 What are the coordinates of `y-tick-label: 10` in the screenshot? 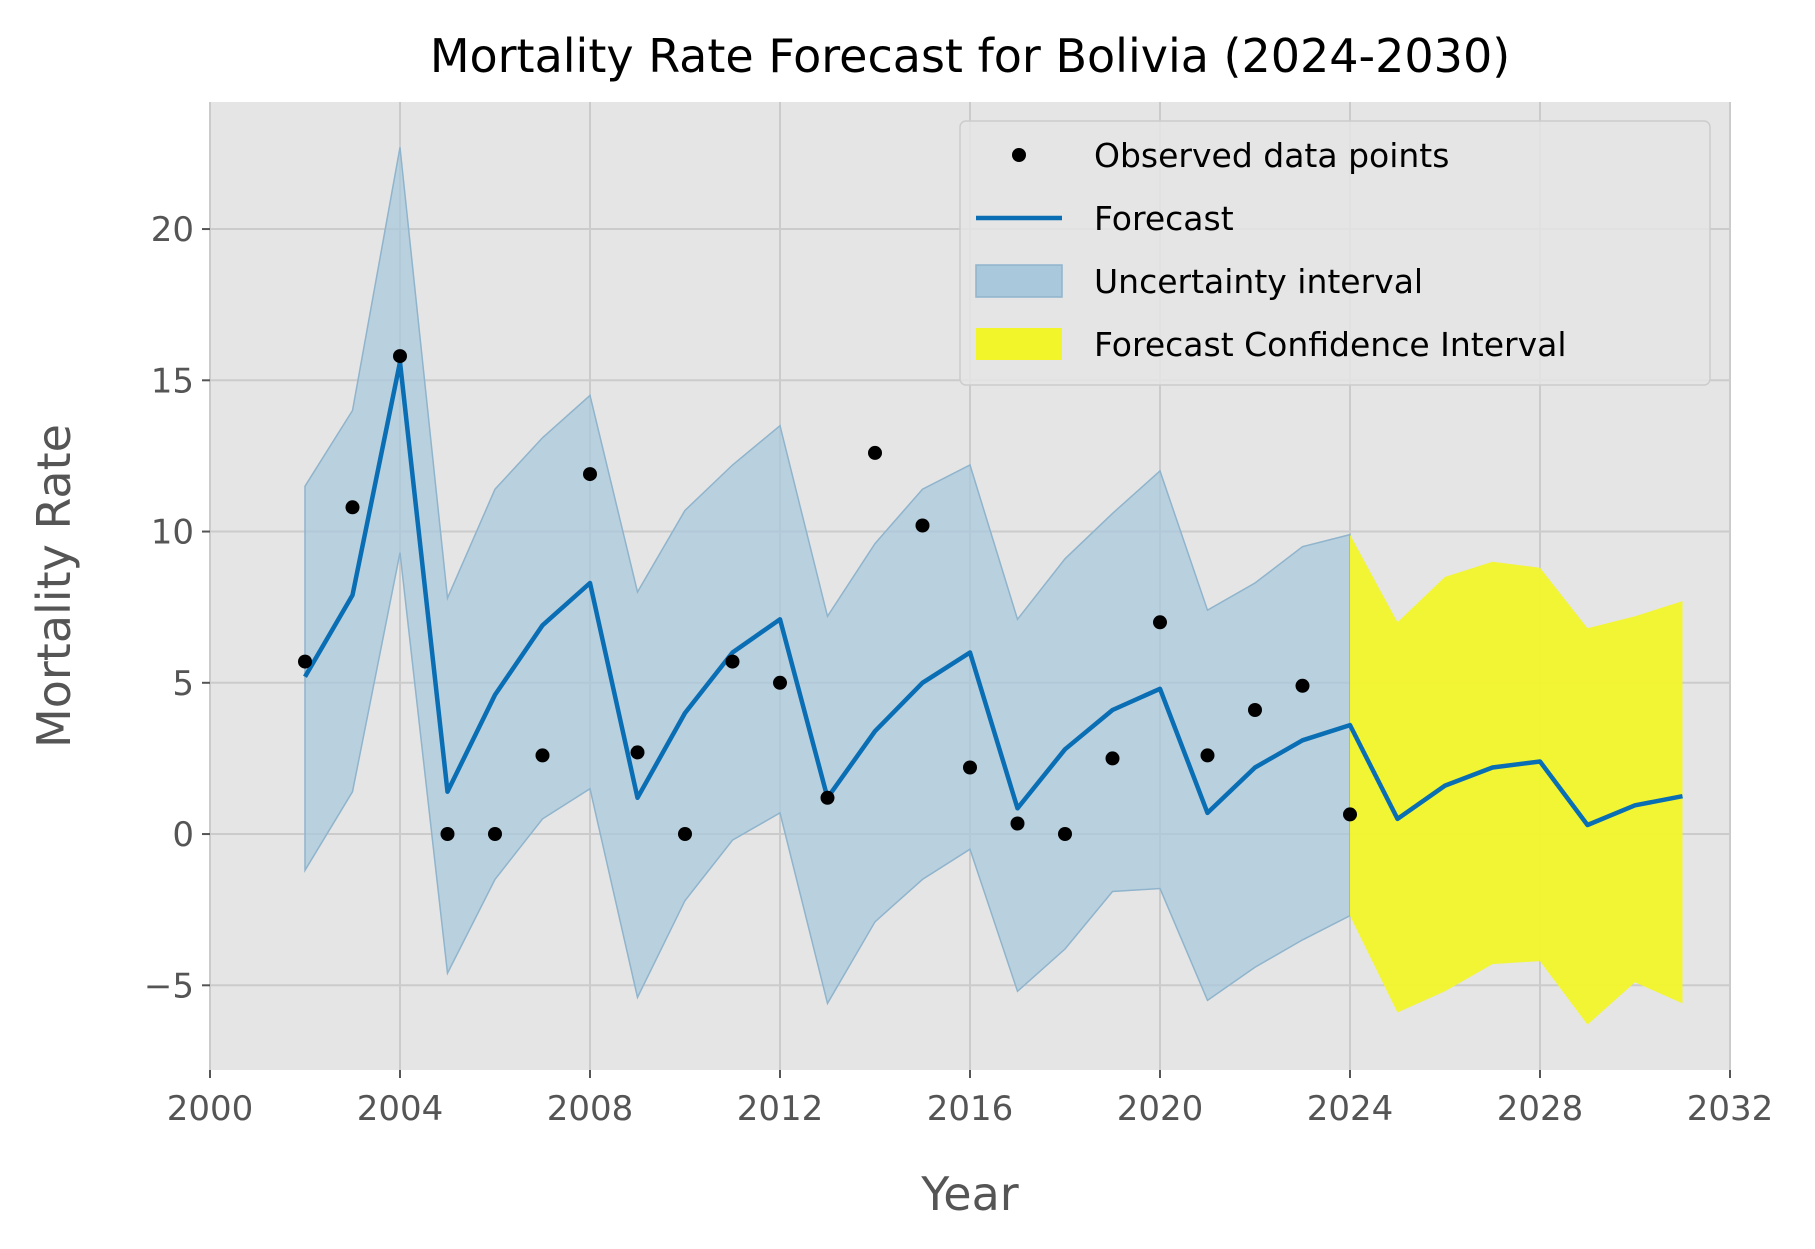 It's located at (172, 533).